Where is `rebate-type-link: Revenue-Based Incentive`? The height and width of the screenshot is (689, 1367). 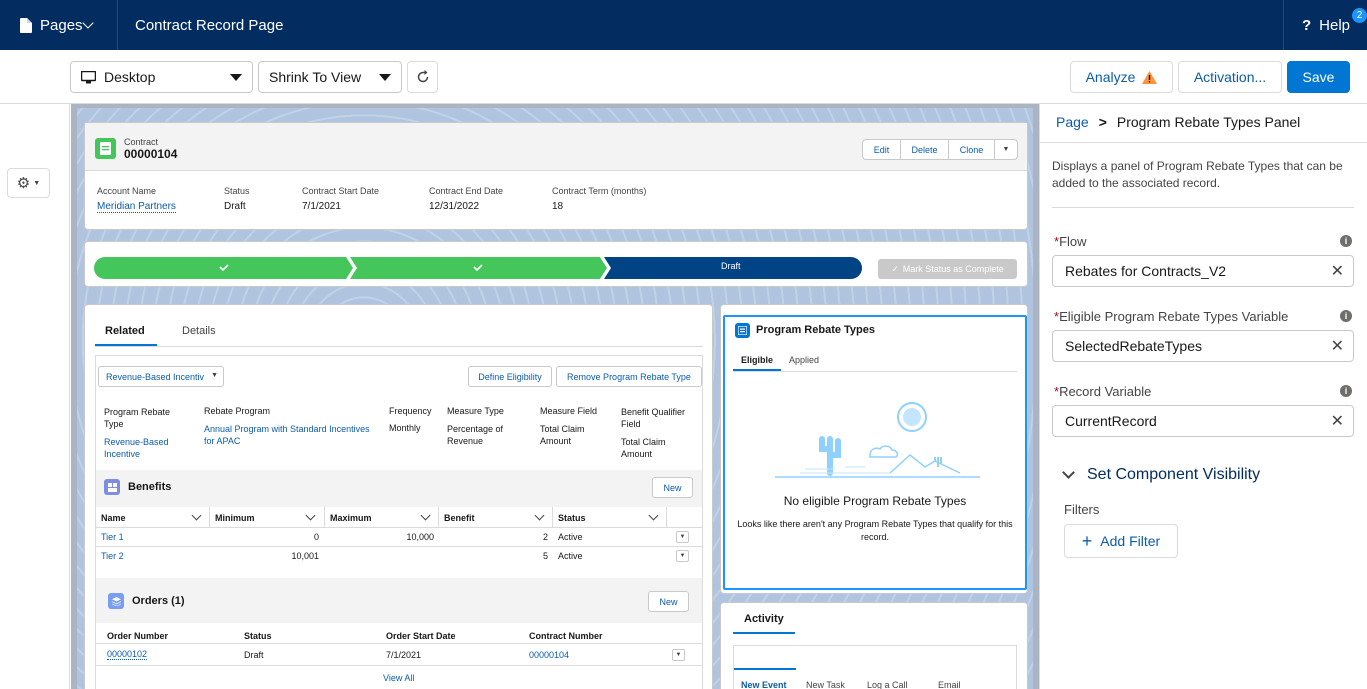 rebate-type-link: Revenue-Based Incentive is located at coordinates (136, 448).